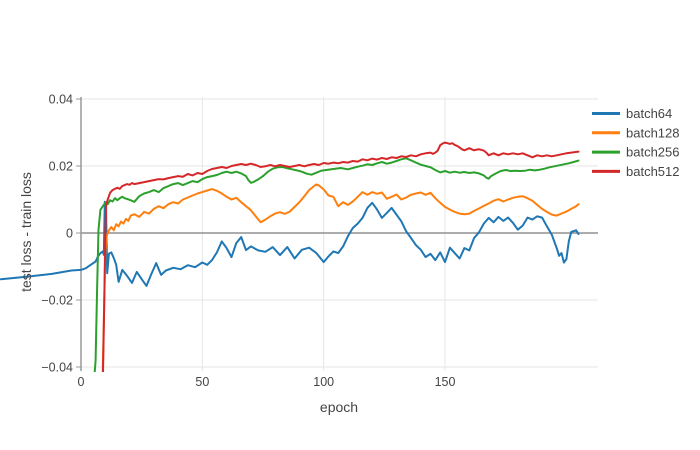 The height and width of the screenshot is (450, 700). Describe the element at coordinates (57, 301) in the screenshot. I see `y-tick-label: −0.02` at that location.